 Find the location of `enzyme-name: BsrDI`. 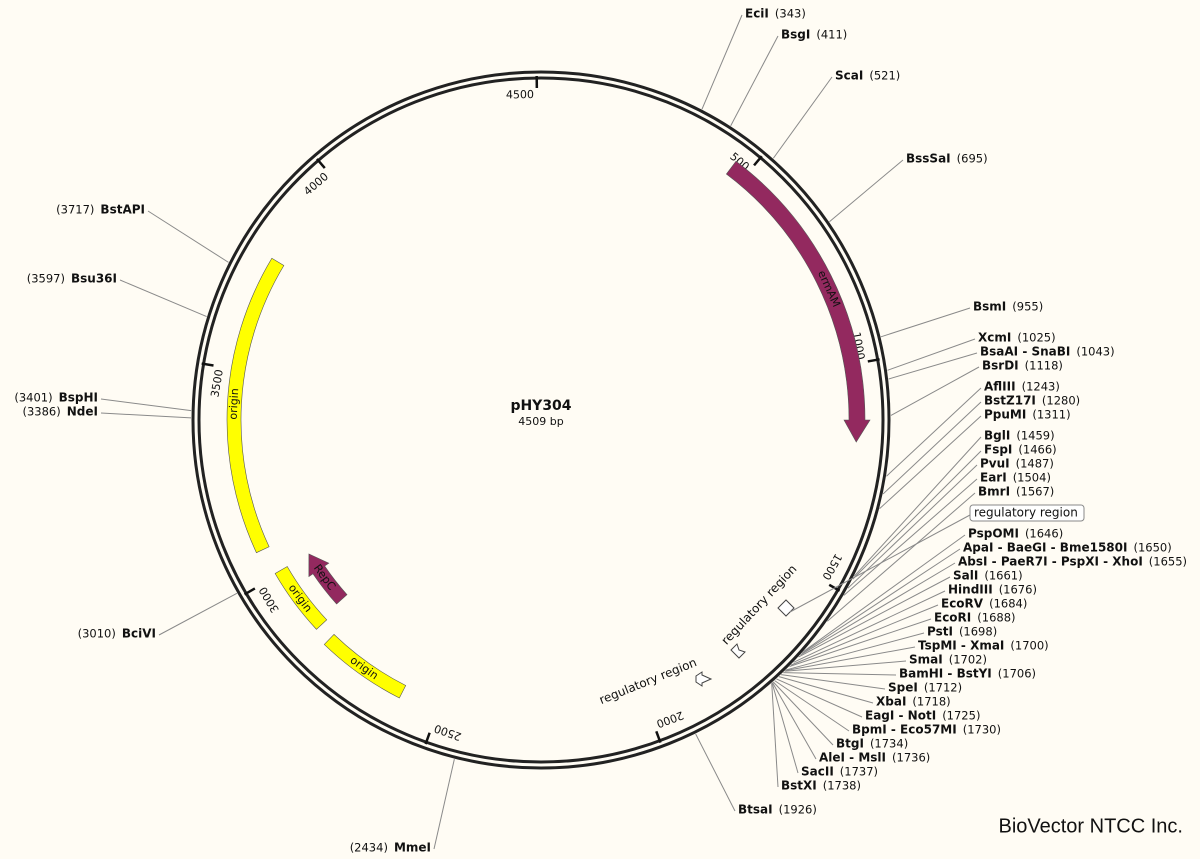

enzyme-name: BsrDI is located at coordinates (1000, 366).